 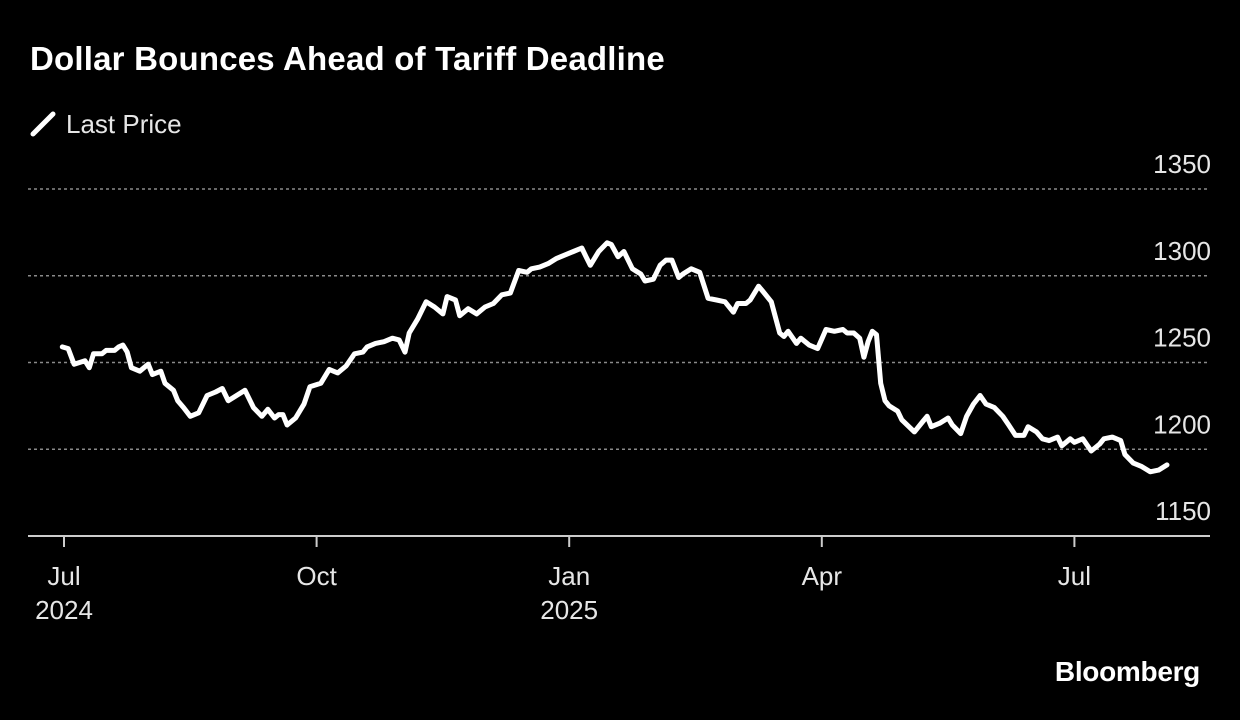 What do you see at coordinates (316, 576) in the screenshot?
I see `x-tick-label: Oct` at bounding box center [316, 576].